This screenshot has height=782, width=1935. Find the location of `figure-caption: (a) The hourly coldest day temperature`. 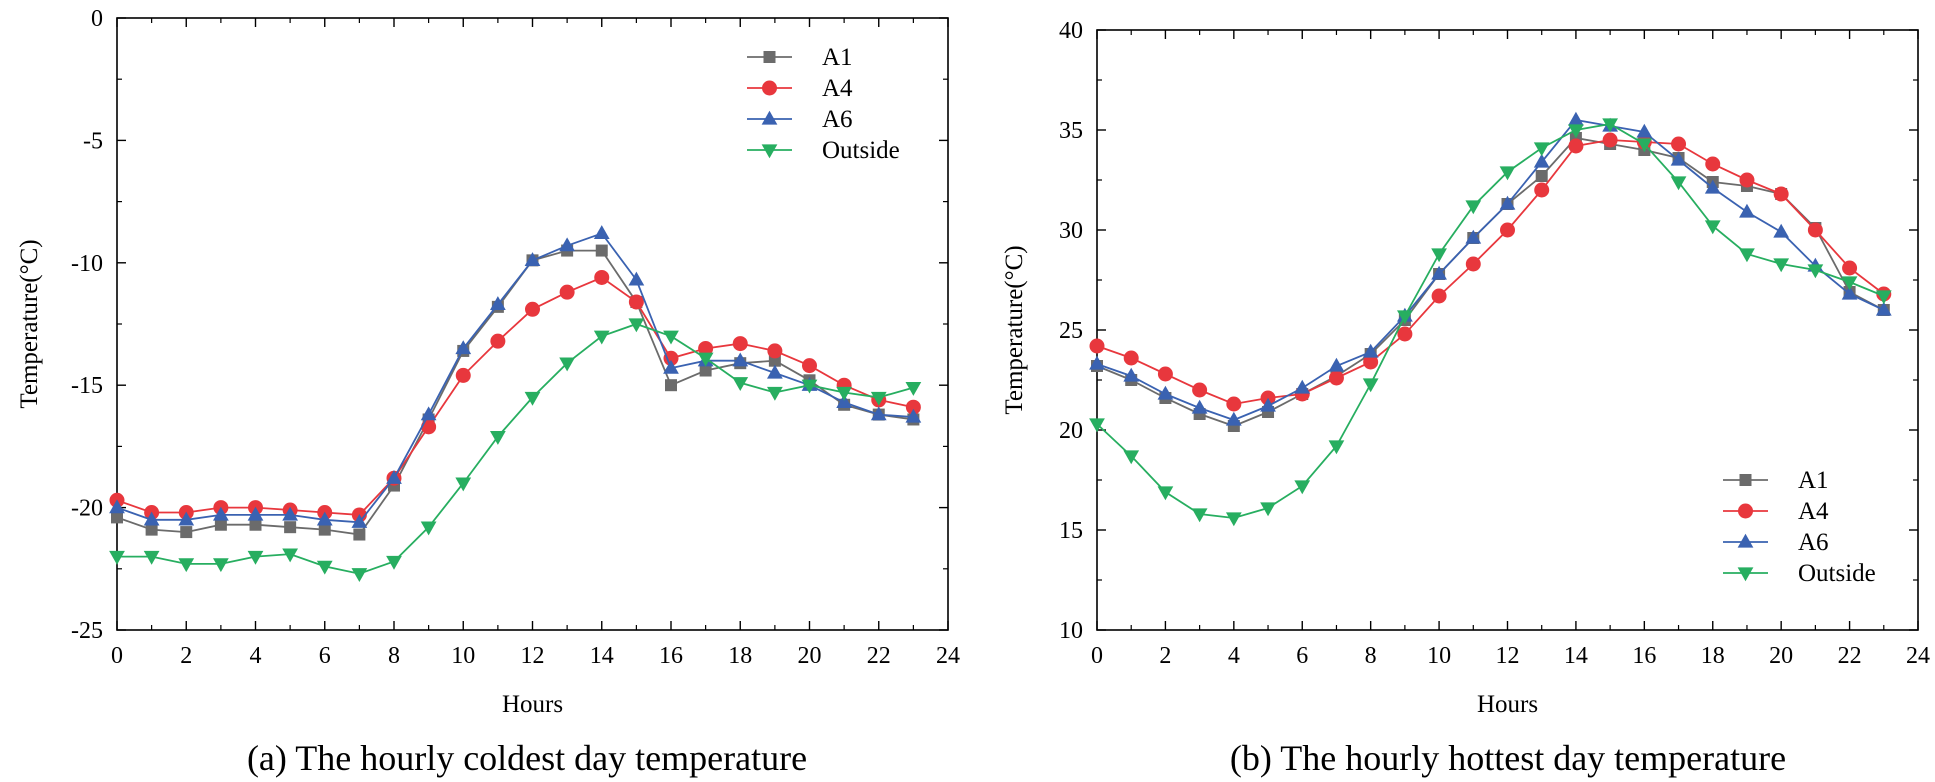

figure-caption: (a) The hourly coldest day temperature is located at coordinates (527, 758).